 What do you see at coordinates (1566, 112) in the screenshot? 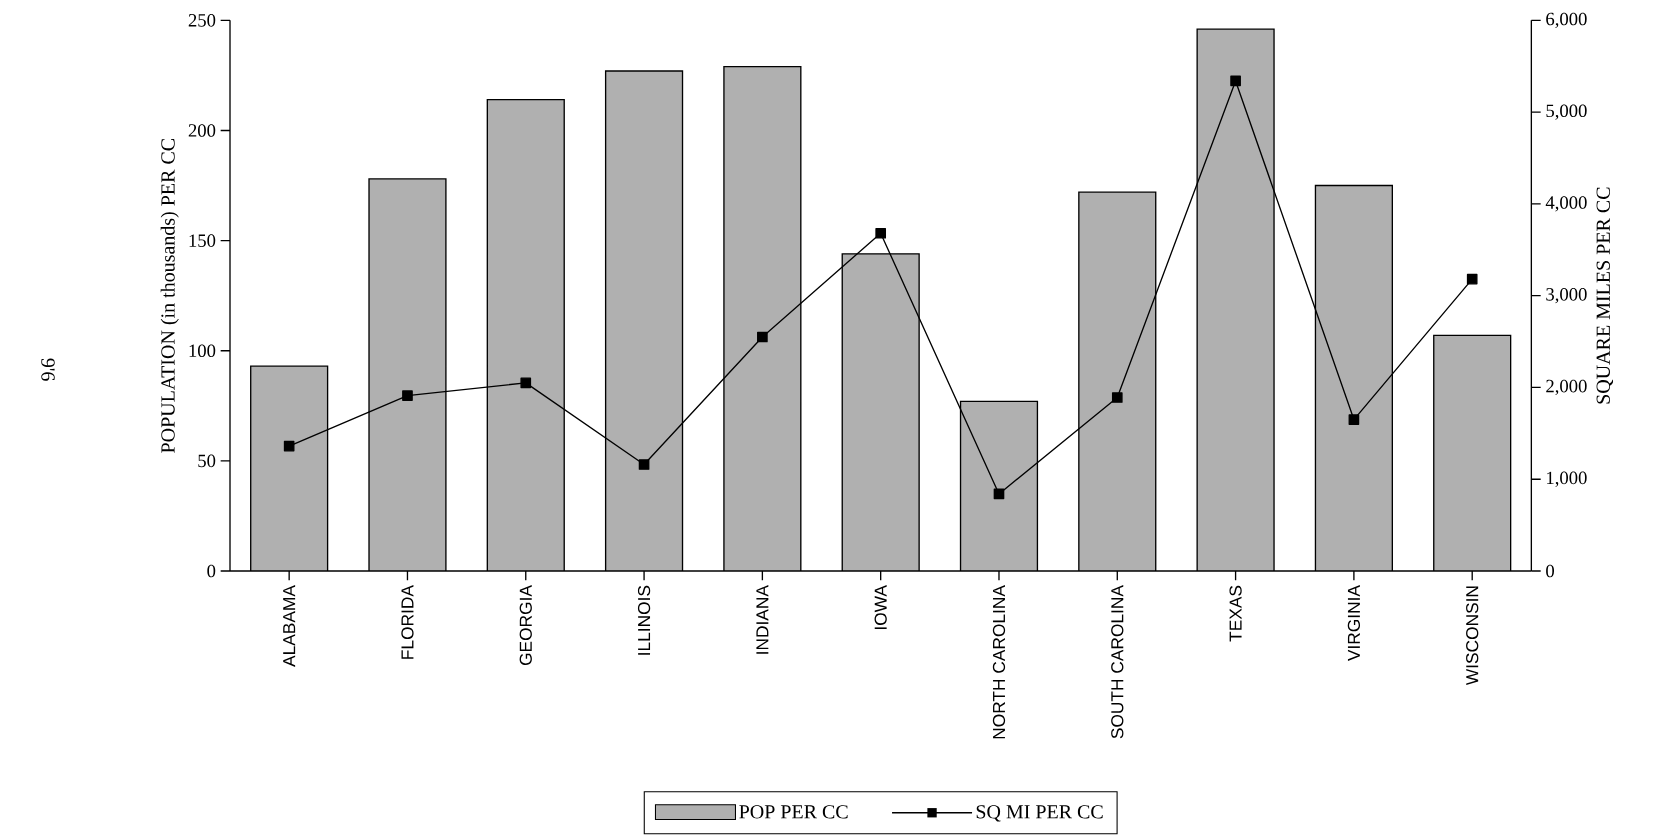
I see `y2-tick-label: 5,000` at bounding box center [1566, 112].